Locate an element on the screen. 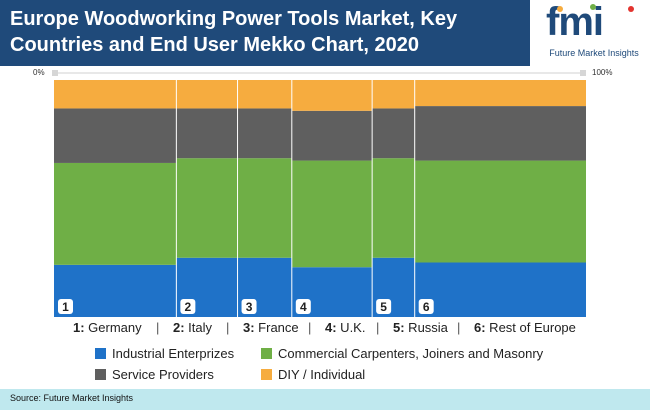  axis-label-name: Russia is located at coordinates (426, 327).